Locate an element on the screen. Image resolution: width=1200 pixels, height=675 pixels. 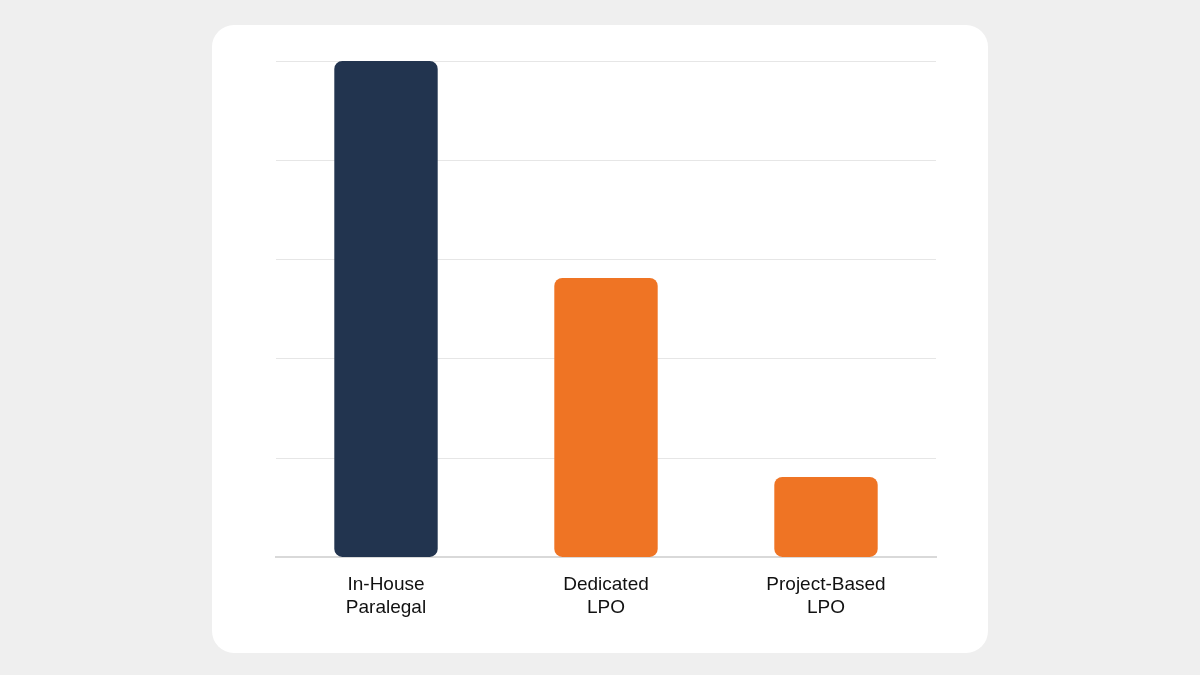
x-tick-label: Project-Based LPO is located at coordinates (826, 595).